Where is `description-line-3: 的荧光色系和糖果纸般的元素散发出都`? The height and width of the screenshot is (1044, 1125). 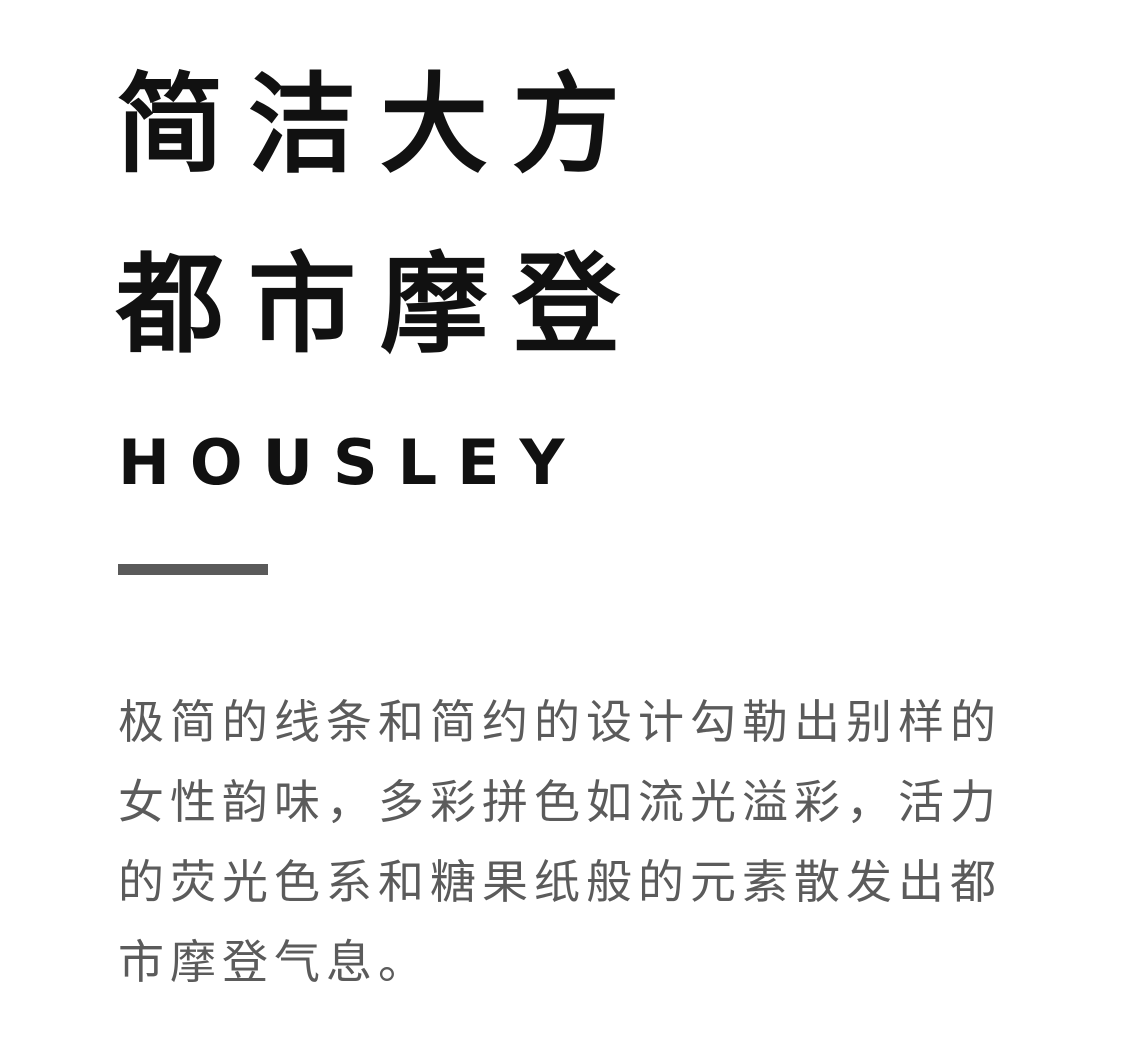 description-line-3: 的荧光色系和糖果纸般的元素散发出都 is located at coordinates (560, 882).